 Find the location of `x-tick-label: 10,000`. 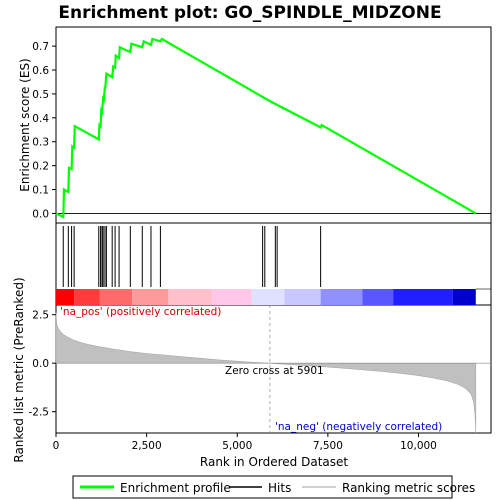

x-tick-label: 10,000 is located at coordinates (418, 446).